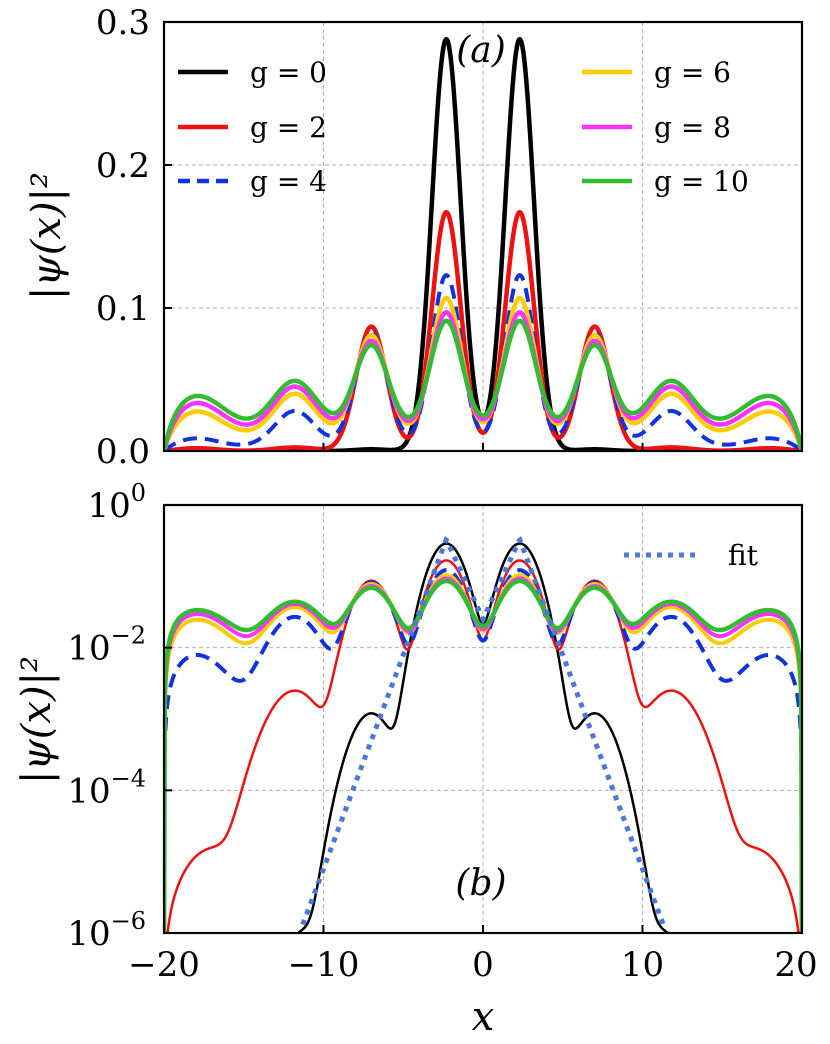 The height and width of the screenshot is (1044, 830). I want to click on series-g-8-line, so click(483, 380).